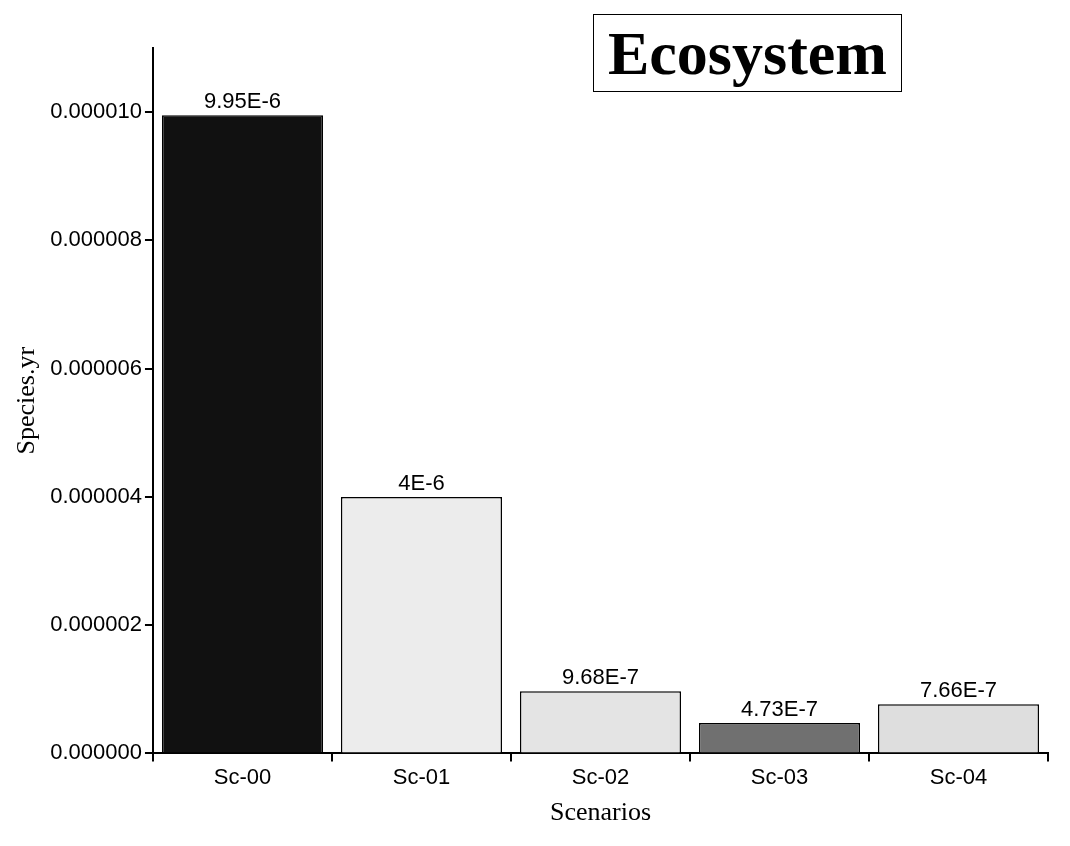  I want to click on x-tick-label: Sc-04, so click(958, 776).